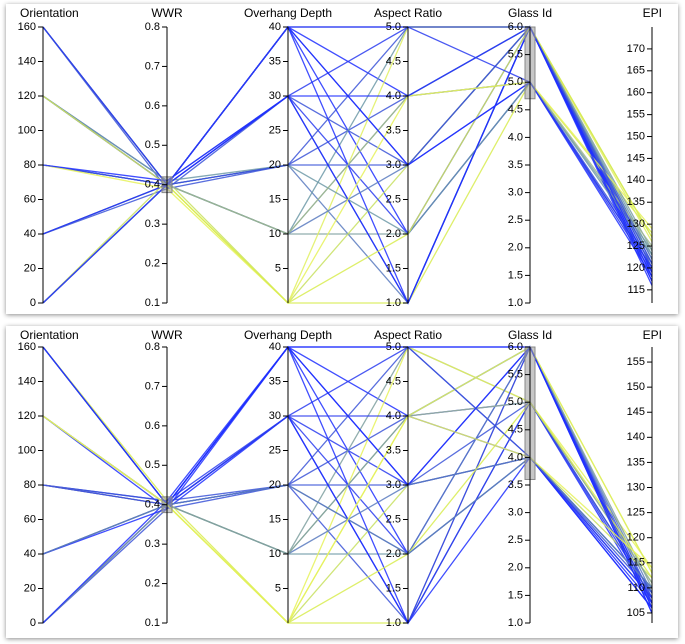  What do you see at coordinates (152, 347) in the screenshot?
I see `tick-label: 0.8` at bounding box center [152, 347].